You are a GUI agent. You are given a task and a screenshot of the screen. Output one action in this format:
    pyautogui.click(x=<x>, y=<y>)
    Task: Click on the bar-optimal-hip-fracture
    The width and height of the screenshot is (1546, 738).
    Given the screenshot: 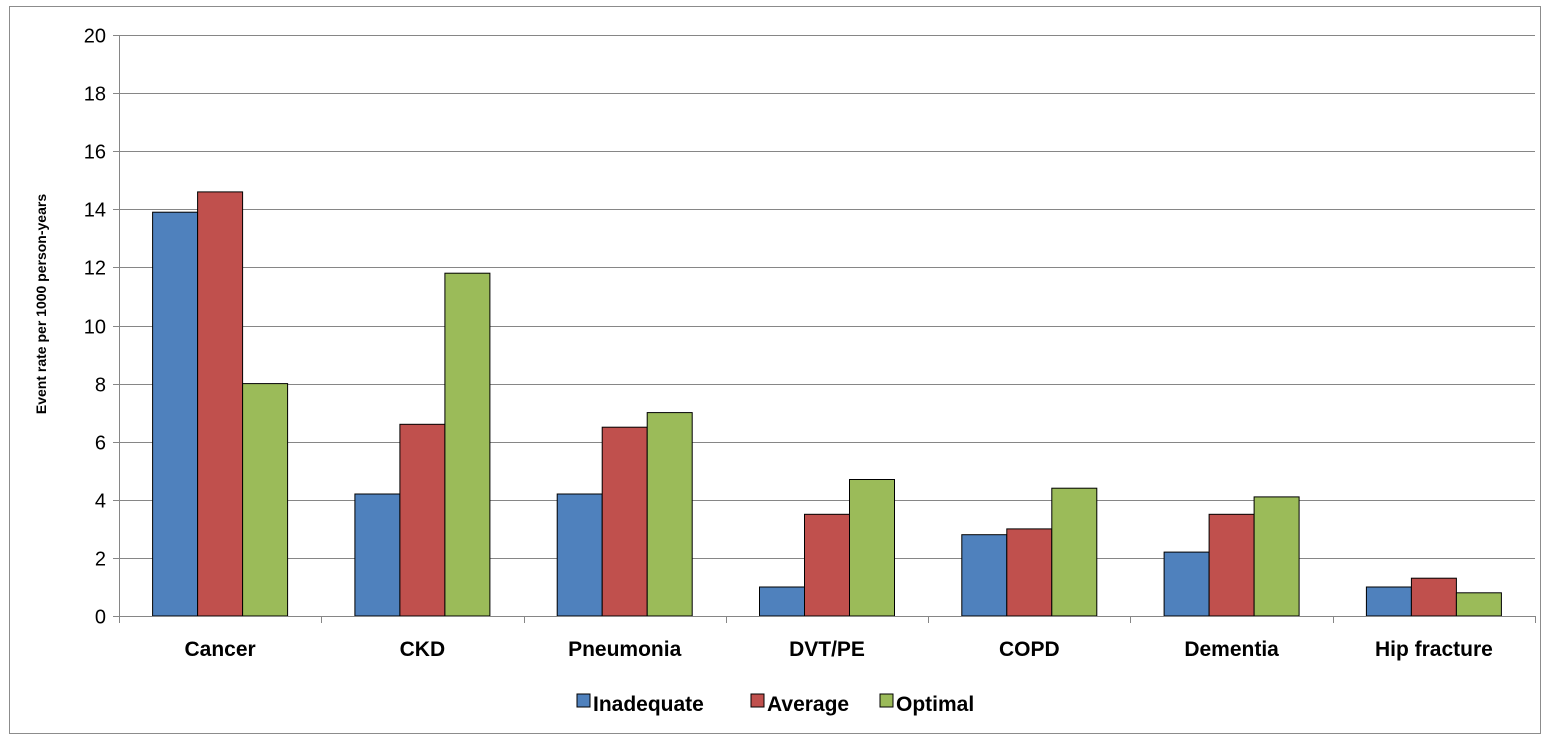 What is the action you would take?
    pyautogui.click(x=1478, y=604)
    